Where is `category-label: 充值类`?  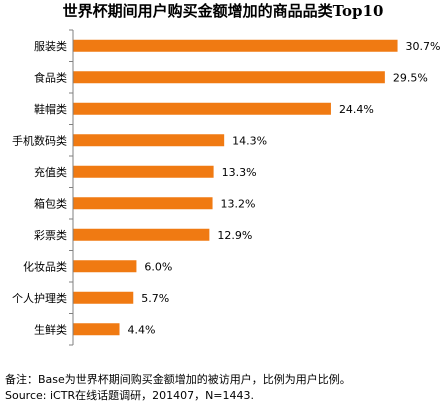
category-label: 充值类 is located at coordinates (50, 172).